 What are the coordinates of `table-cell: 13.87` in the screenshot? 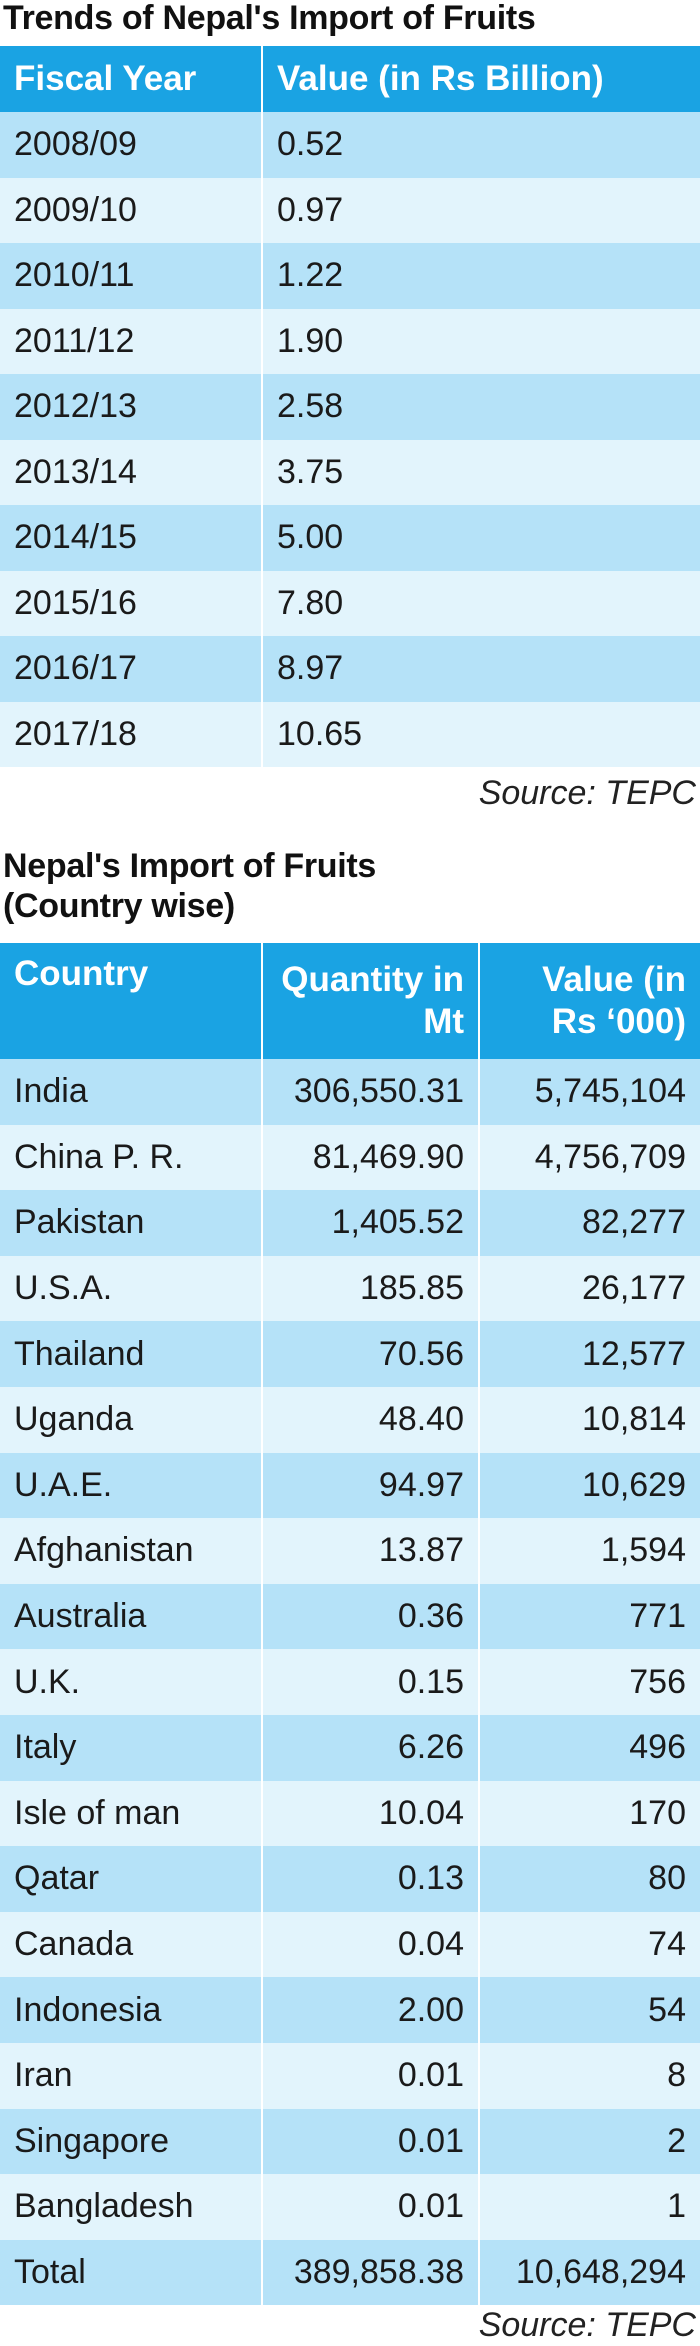 It's located at (371, 1551).